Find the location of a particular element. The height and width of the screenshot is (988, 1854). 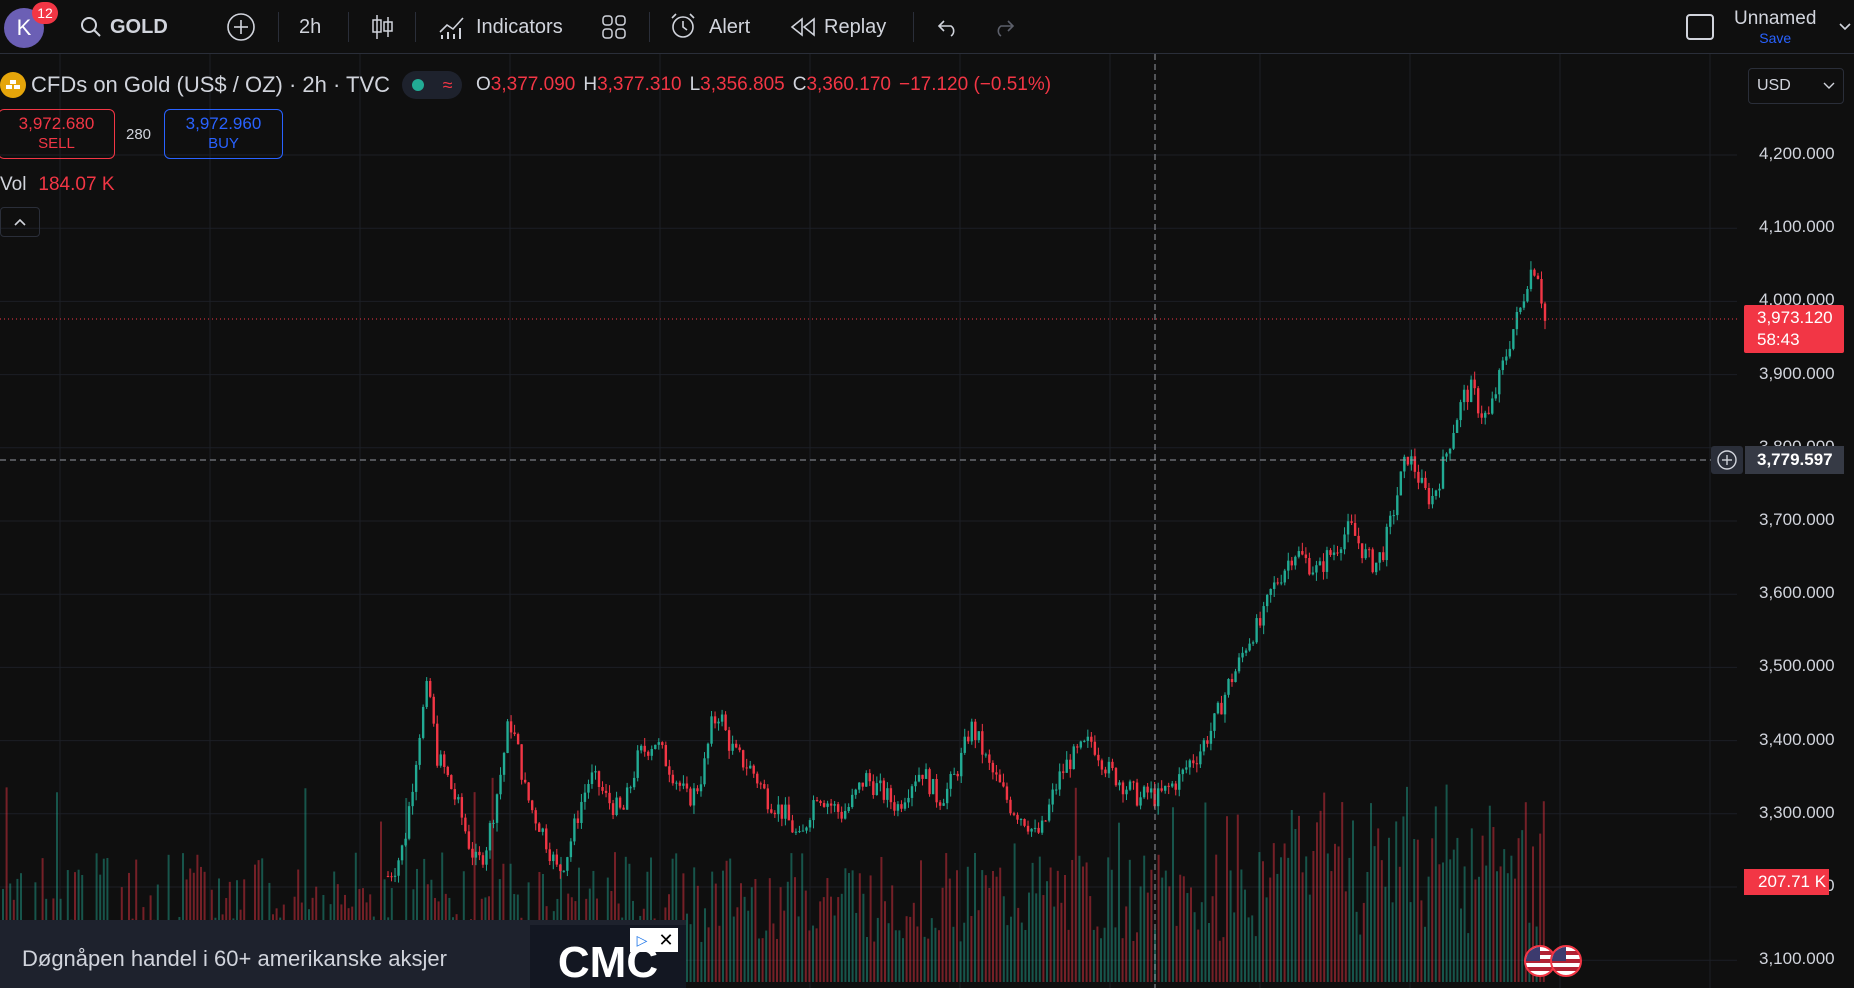

symbol-search-button: GOLD is located at coordinates (124, 27).